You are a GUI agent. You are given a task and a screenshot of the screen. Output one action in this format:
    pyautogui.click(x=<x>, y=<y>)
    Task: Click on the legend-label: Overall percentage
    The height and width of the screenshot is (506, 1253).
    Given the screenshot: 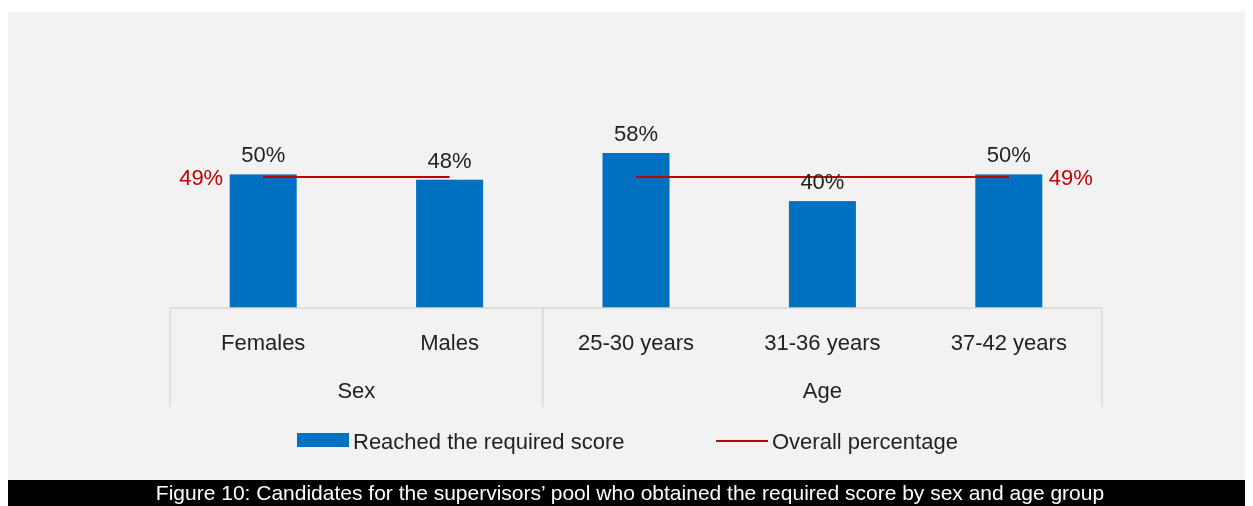 What is the action you would take?
    pyautogui.click(x=865, y=441)
    